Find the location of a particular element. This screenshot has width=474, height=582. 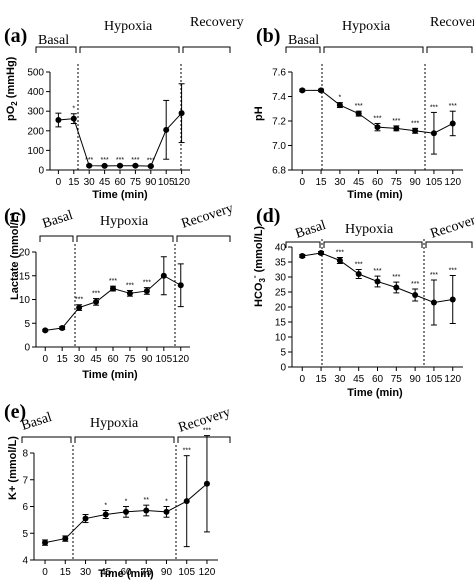

y-tick-label: 7 is located at coordinates (25, 480).